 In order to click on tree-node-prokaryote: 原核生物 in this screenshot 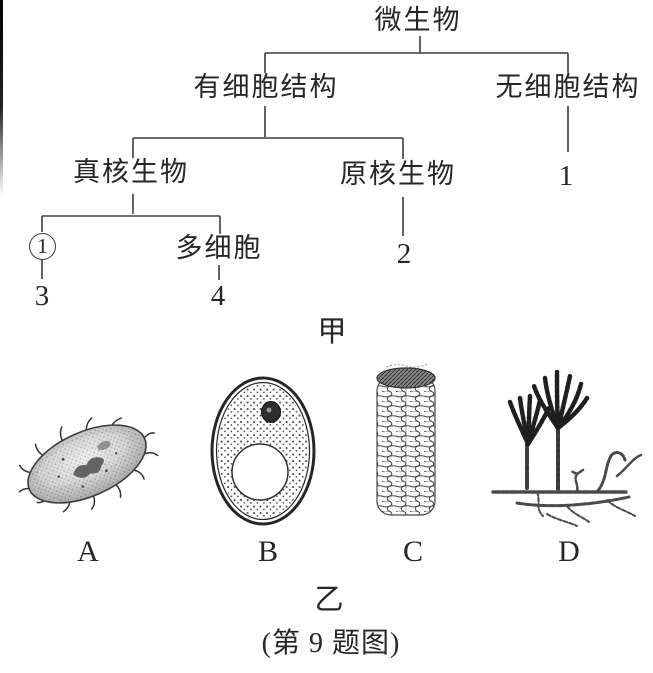, I will do `click(398, 174)`.